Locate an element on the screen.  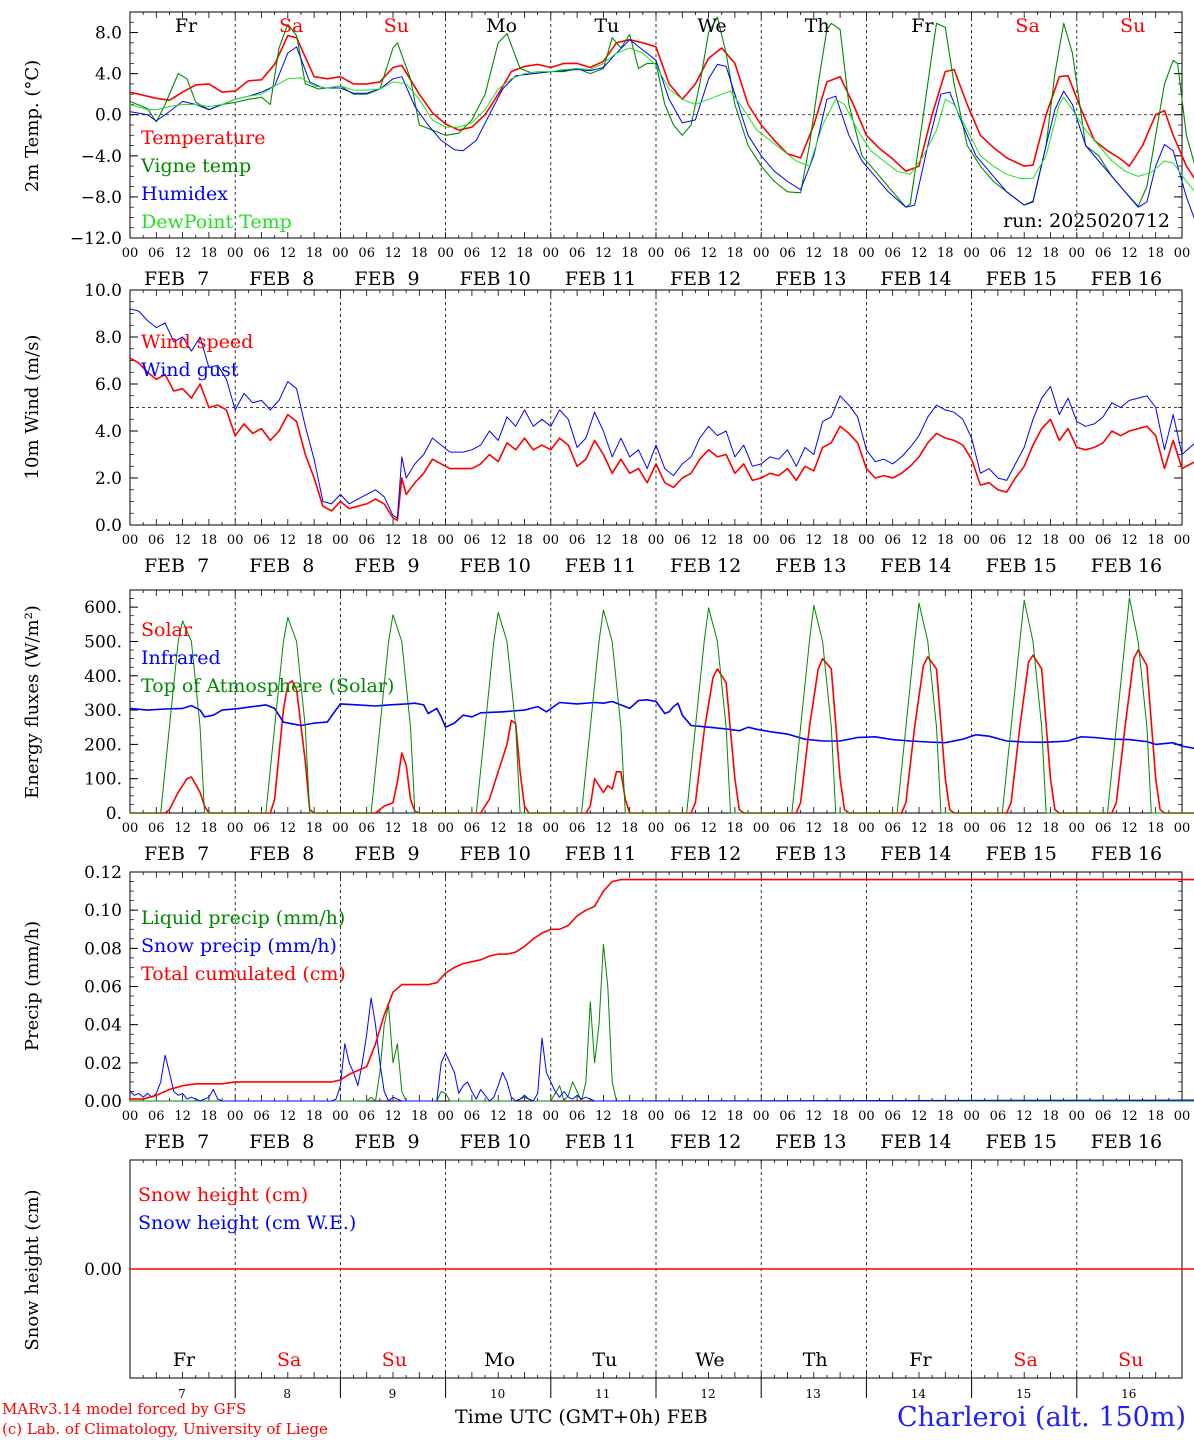
bottom-day-letter: Su is located at coordinates (1130, 1360).